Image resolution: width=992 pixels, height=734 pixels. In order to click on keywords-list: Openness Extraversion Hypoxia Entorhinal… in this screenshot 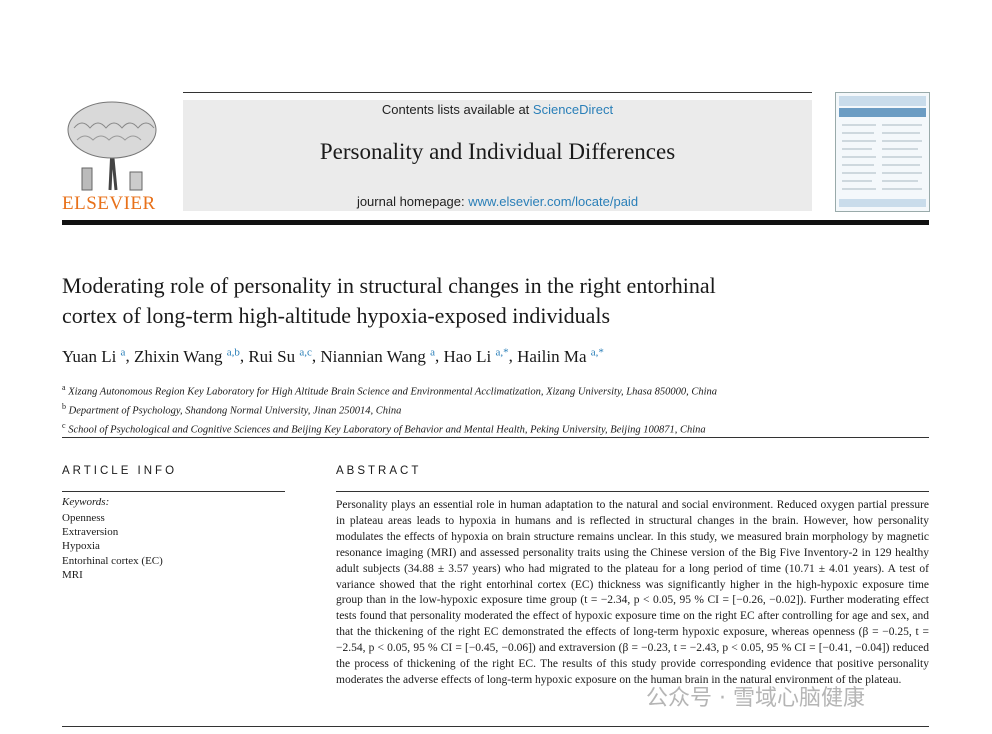, I will do `click(112, 546)`.